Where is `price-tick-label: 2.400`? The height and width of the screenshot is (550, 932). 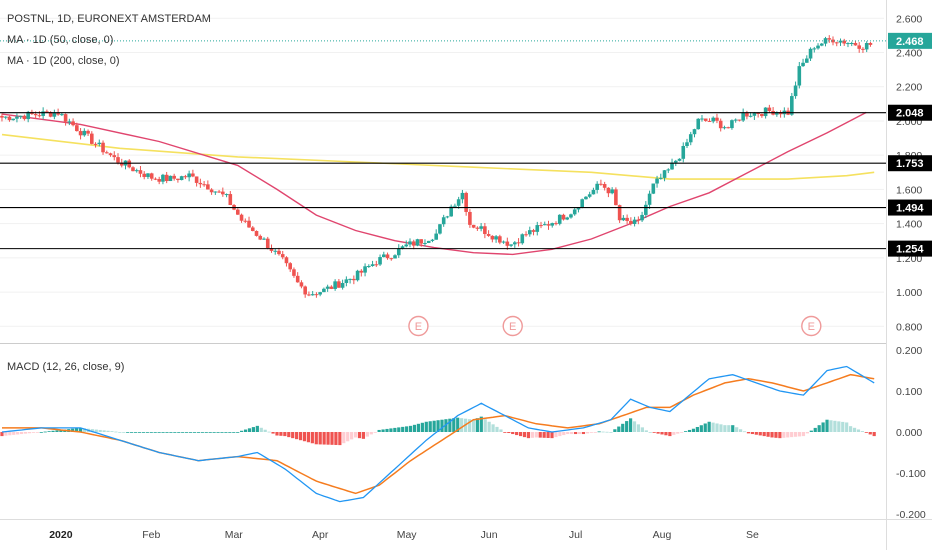 price-tick-label: 2.400 is located at coordinates (909, 53).